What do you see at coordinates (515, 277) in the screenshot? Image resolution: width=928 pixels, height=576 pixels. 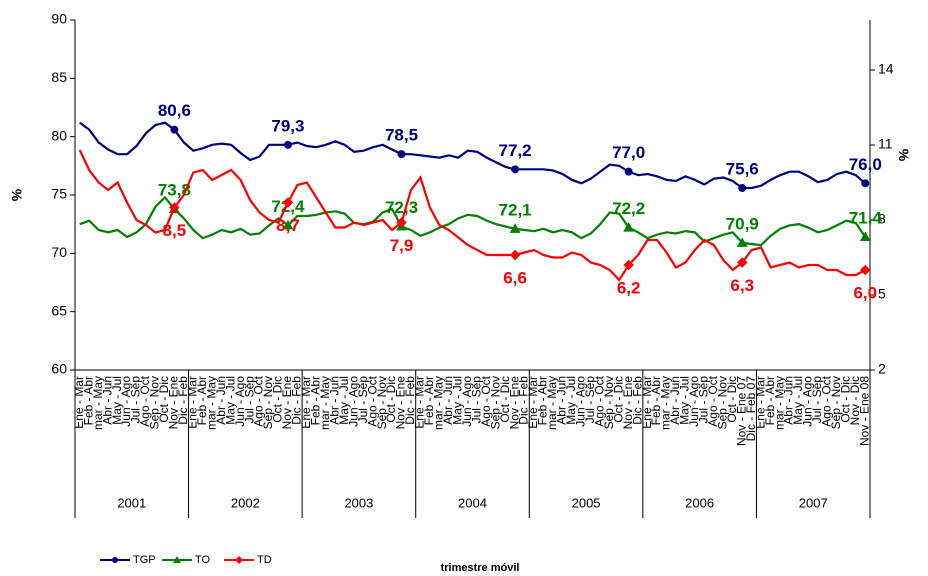 I see `data-label: 6,6` at bounding box center [515, 277].